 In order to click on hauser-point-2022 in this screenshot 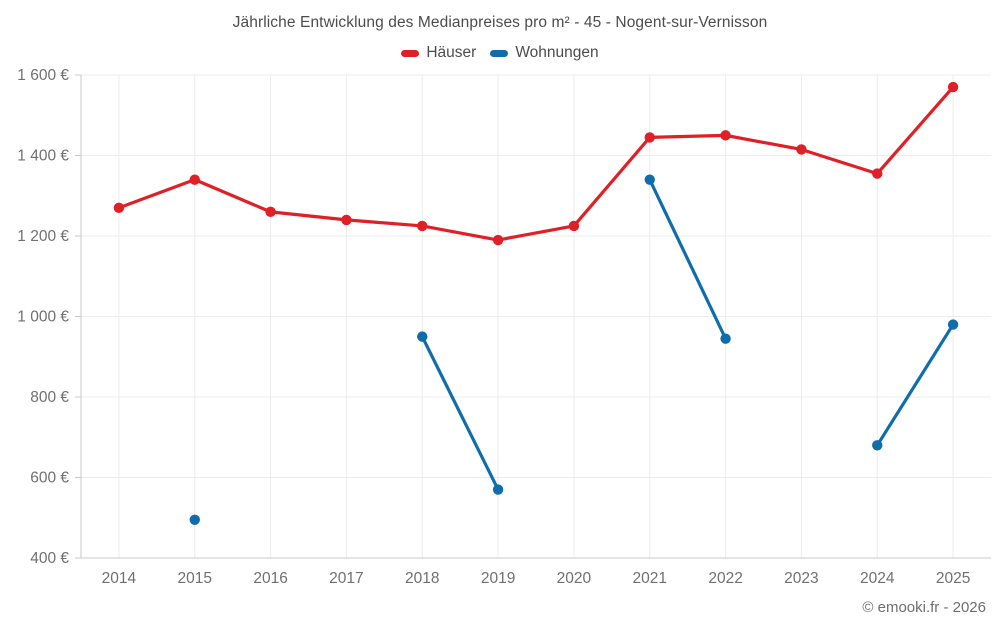, I will do `click(725, 135)`.